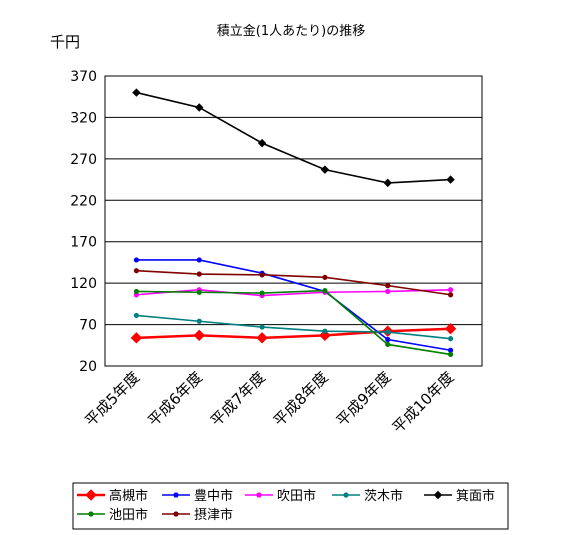 This screenshot has height=535, width=586. What do you see at coordinates (88, 367) in the screenshot?
I see `y-tick-label: 20` at bounding box center [88, 367].